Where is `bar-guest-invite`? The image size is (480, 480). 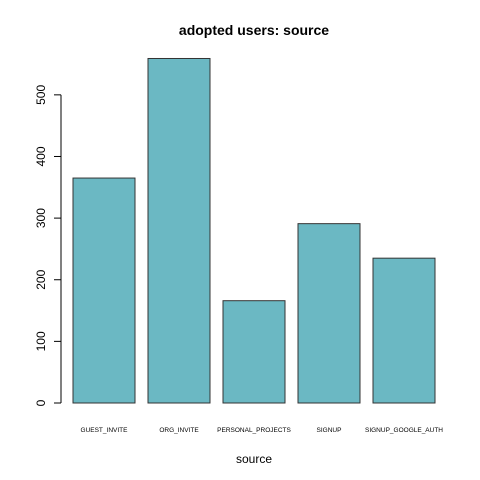
bar-guest-invite is located at coordinates (104, 290).